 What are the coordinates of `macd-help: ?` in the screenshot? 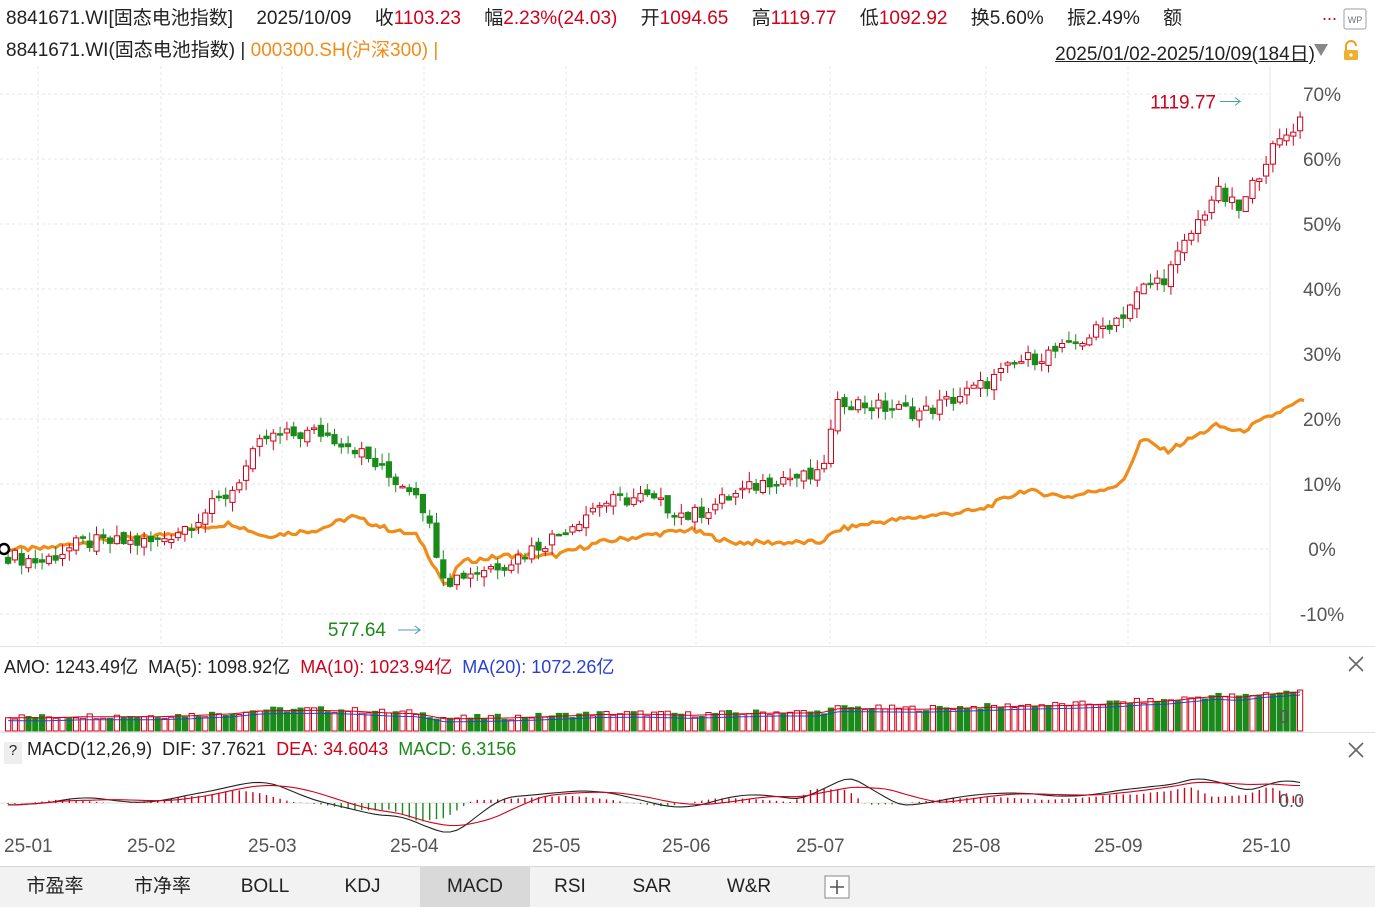 It's located at (13, 753).